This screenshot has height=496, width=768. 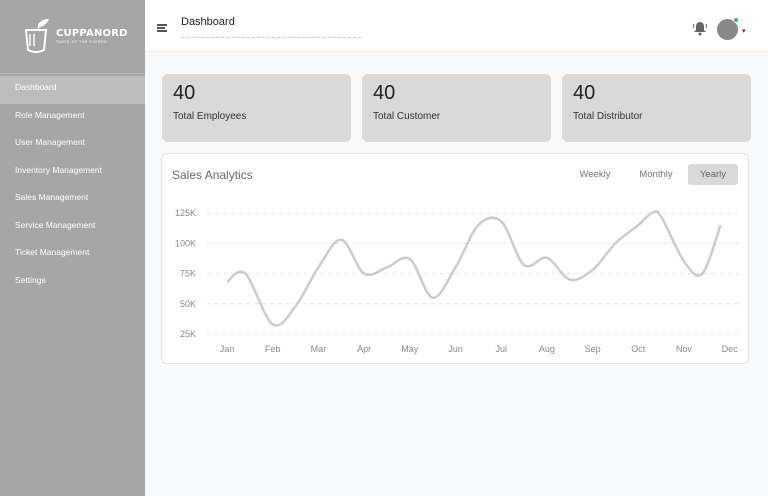 I want to click on title-underline, so click(x=271, y=37).